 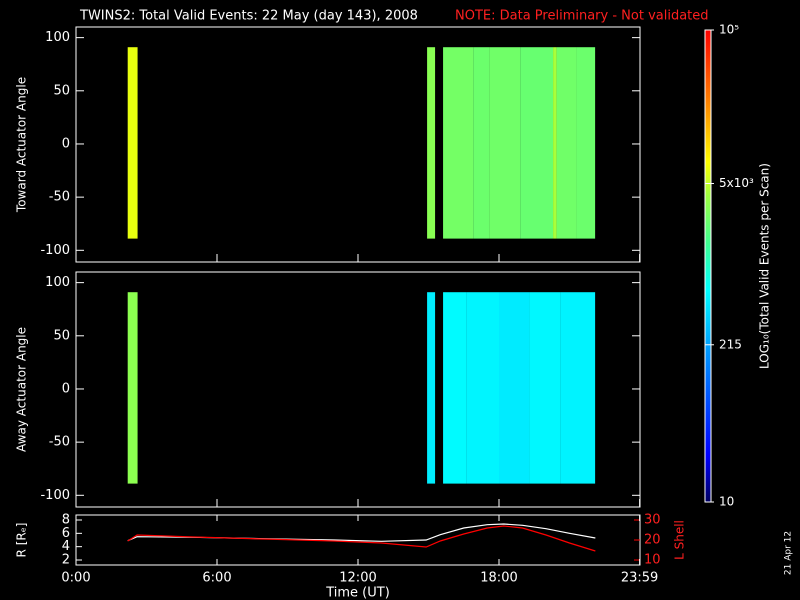 I want to click on colorbar-tick-label: 5x10³, so click(x=736, y=183).